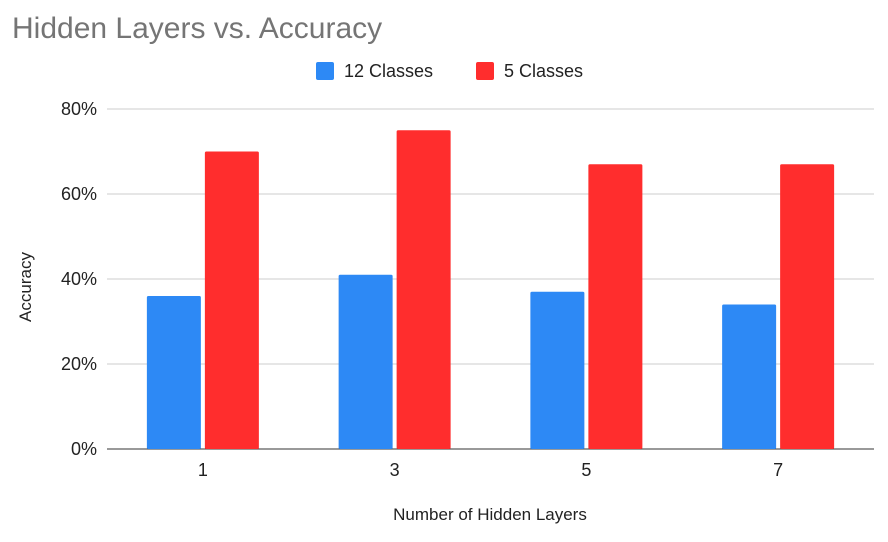 The image size is (888, 542). Describe the element at coordinates (203, 470) in the screenshot. I see `x-tick-label: 1` at that location.